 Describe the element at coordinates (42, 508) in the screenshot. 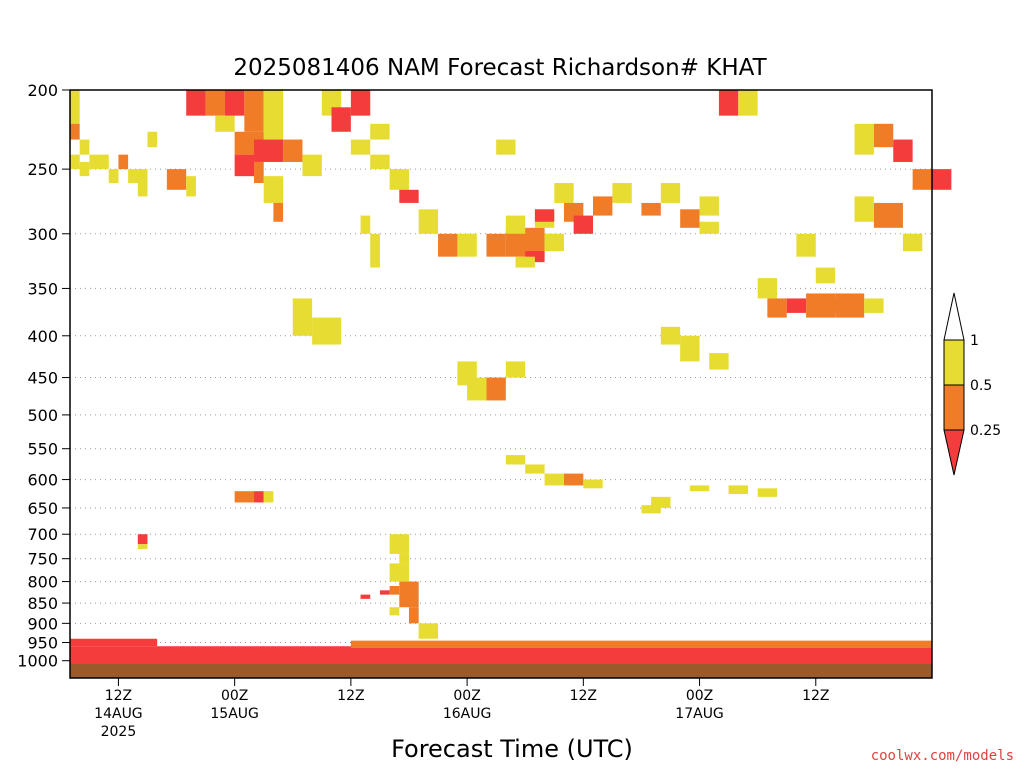

I see `y-tick-label: 650` at that location.